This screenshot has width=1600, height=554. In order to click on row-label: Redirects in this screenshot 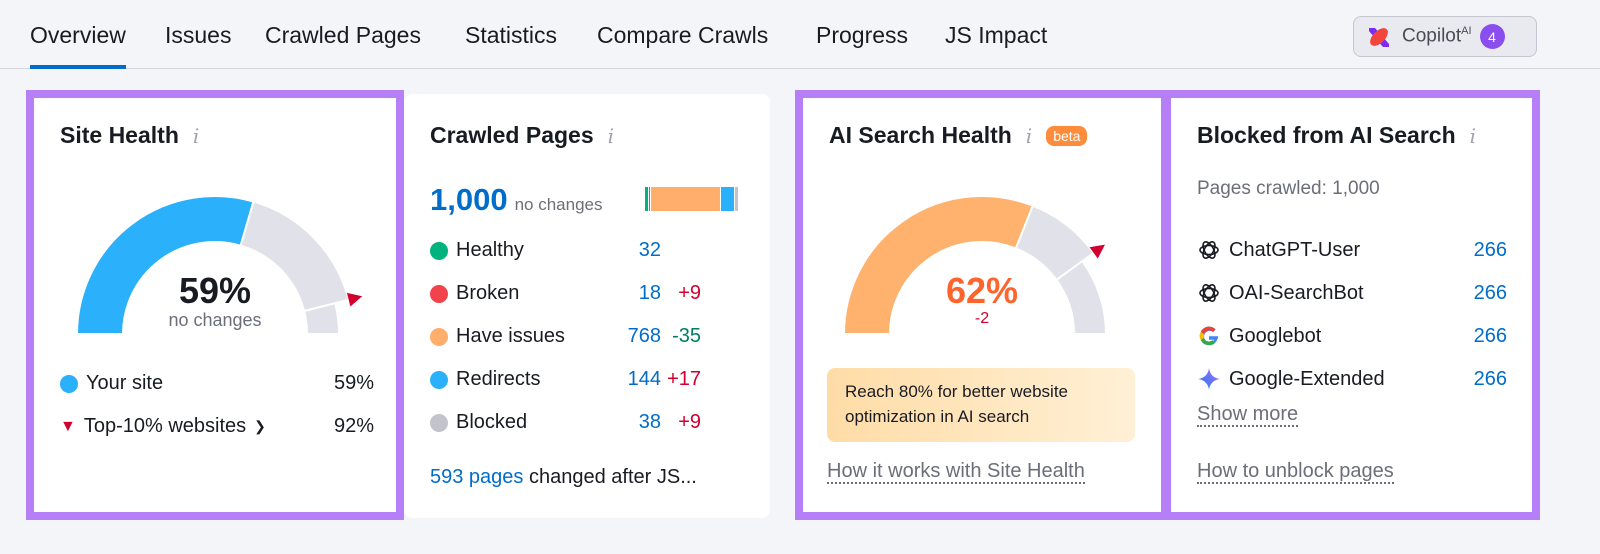, I will do `click(498, 379)`.